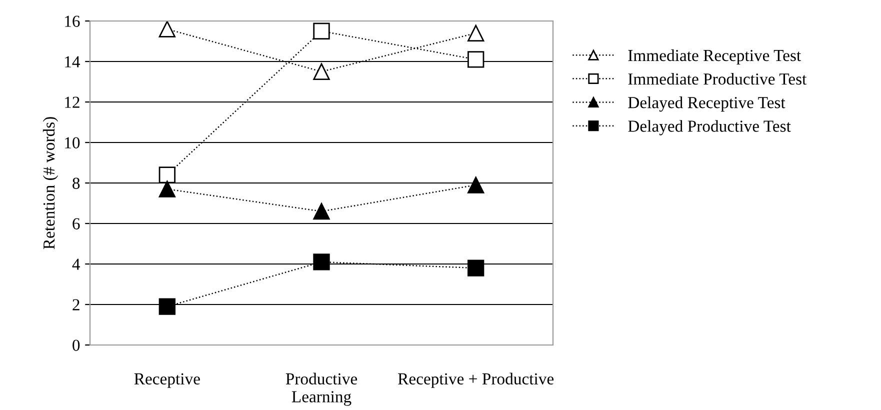 This screenshot has height=410, width=881. I want to click on y-tick-label: 10, so click(72, 142).